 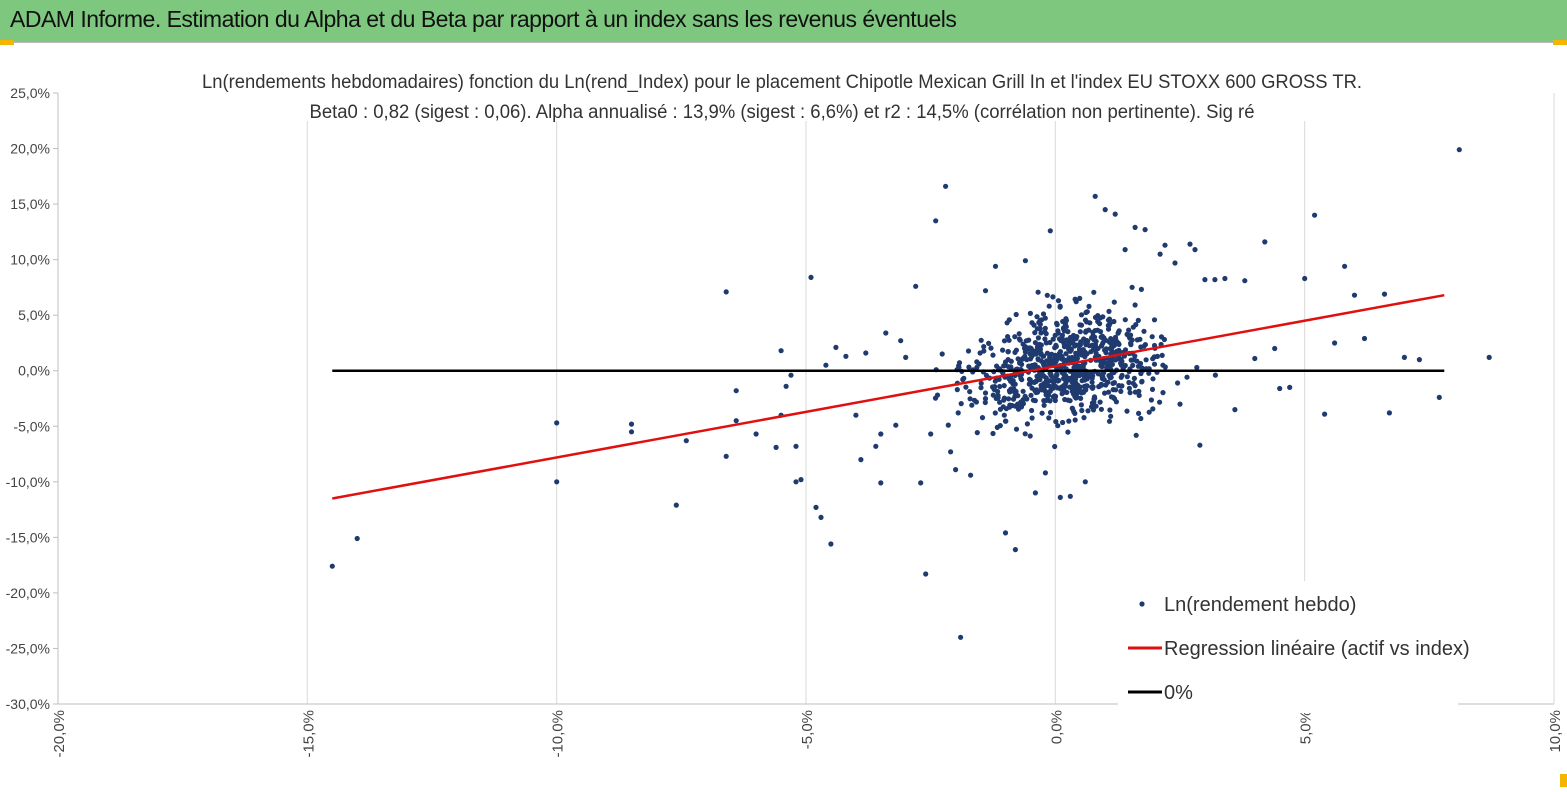 I want to click on legend-points-label: Ln(rendement hebdo), so click(x=1260, y=605).